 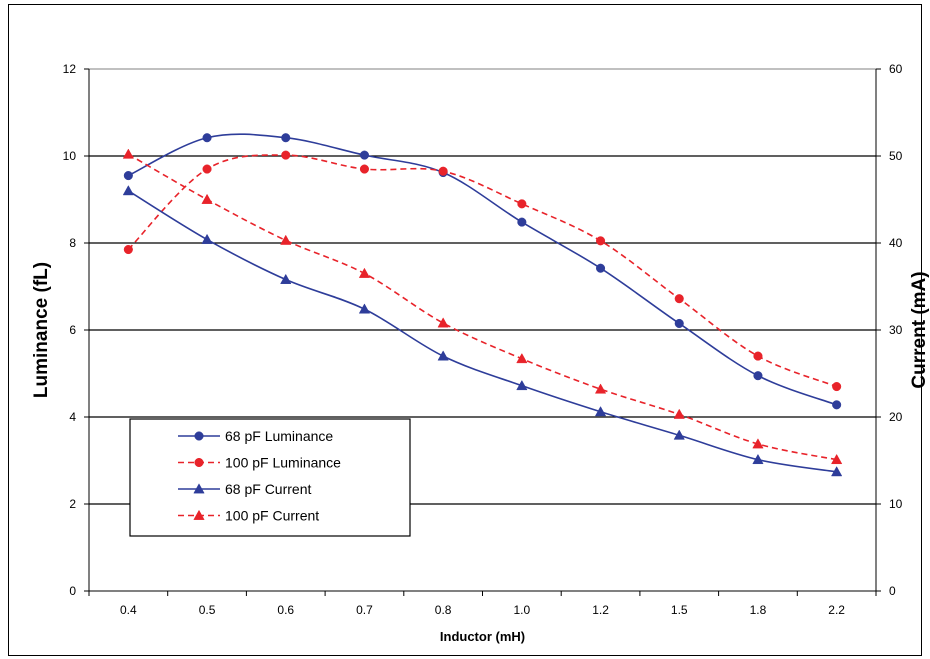 What do you see at coordinates (896, 504) in the screenshot?
I see `y2-tick-label: 10` at bounding box center [896, 504].